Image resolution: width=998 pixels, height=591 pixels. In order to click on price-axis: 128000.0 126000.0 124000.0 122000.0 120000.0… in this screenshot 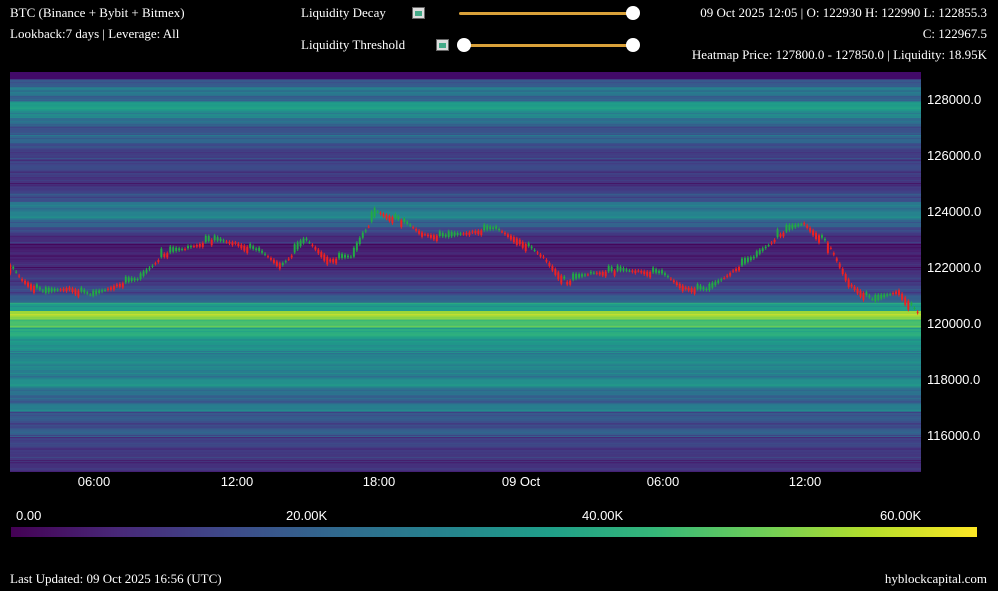, I will do `click(961, 272)`.